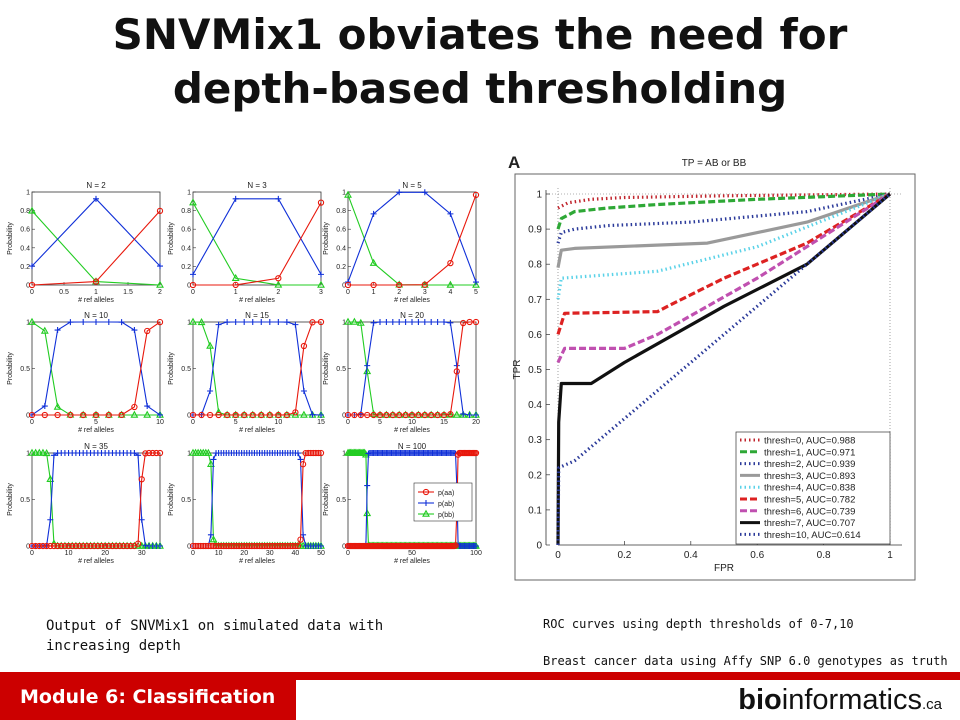  What do you see at coordinates (257, 185) in the screenshot?
I see `panel-title: N = 3` at bounding box center [257, 185].